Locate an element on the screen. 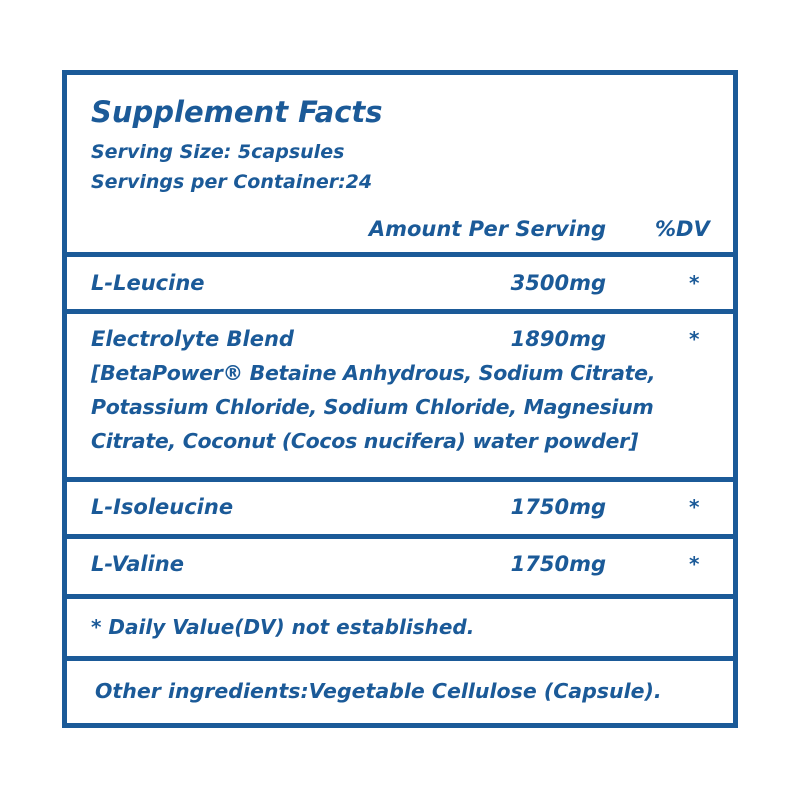 Image resolution: width=800 pixels, height=800 pixels. serving-size: Serving Size: 5capsules is located at coordinates (218, 152).